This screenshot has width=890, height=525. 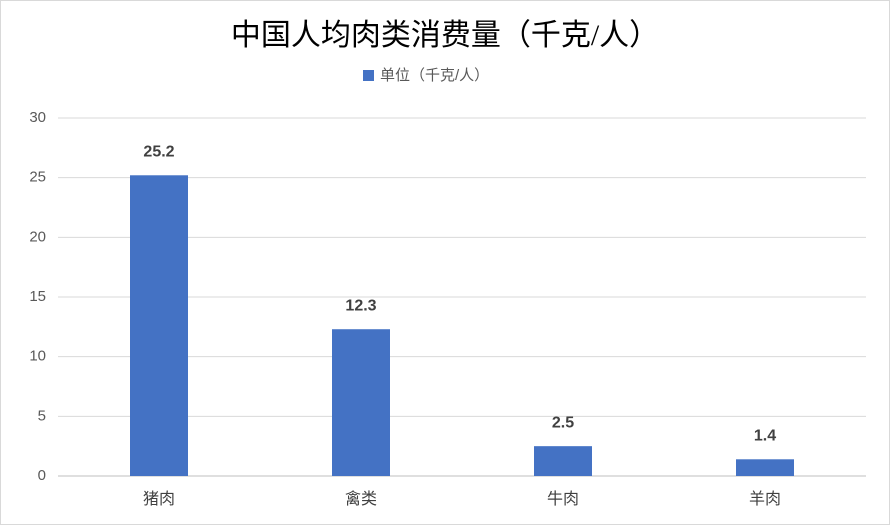 I want to click on x-tick-label: 牛肉, so click(x=563, y=499).